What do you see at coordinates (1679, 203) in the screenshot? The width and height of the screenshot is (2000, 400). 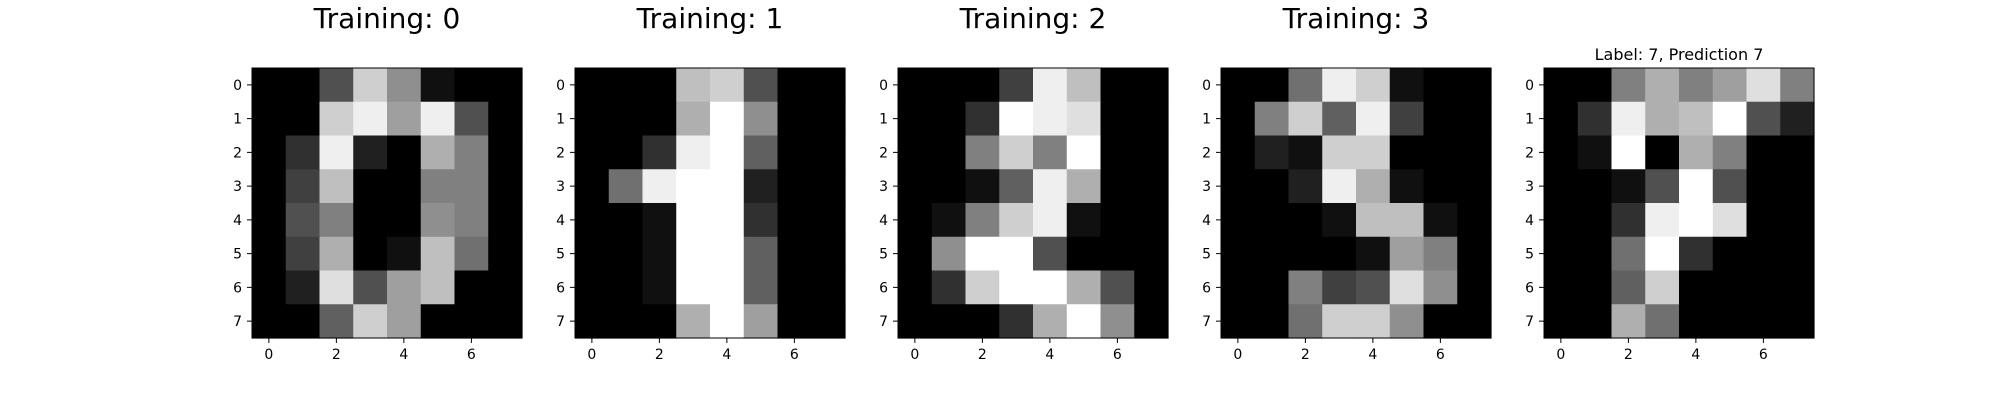 I see `axes-frame` at bounding box center [1679, 203].